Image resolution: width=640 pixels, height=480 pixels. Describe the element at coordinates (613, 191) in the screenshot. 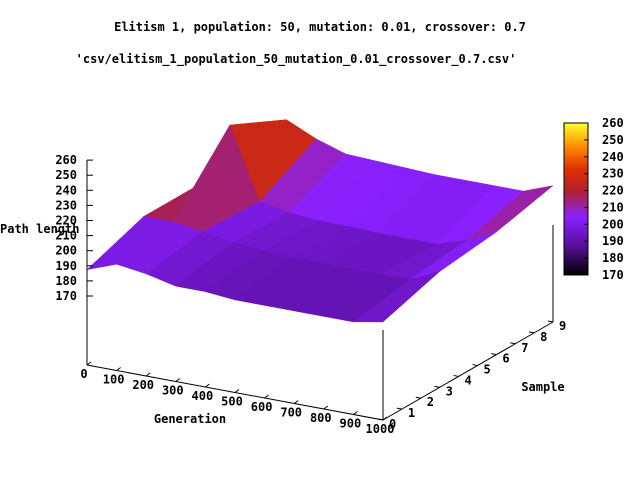

I see `colorbar-tick-label: 220` at that location.